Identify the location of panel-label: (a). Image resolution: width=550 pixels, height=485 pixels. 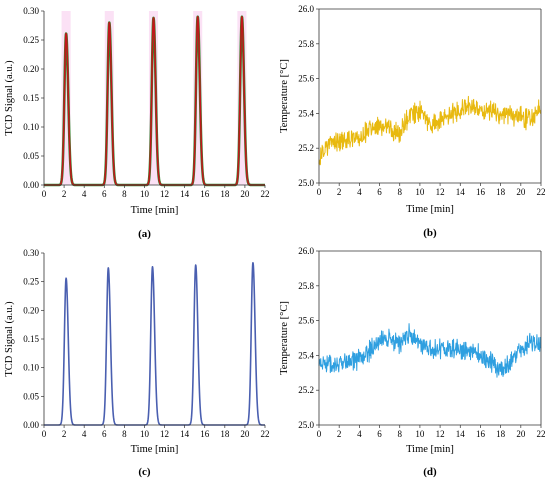
(144, 234).